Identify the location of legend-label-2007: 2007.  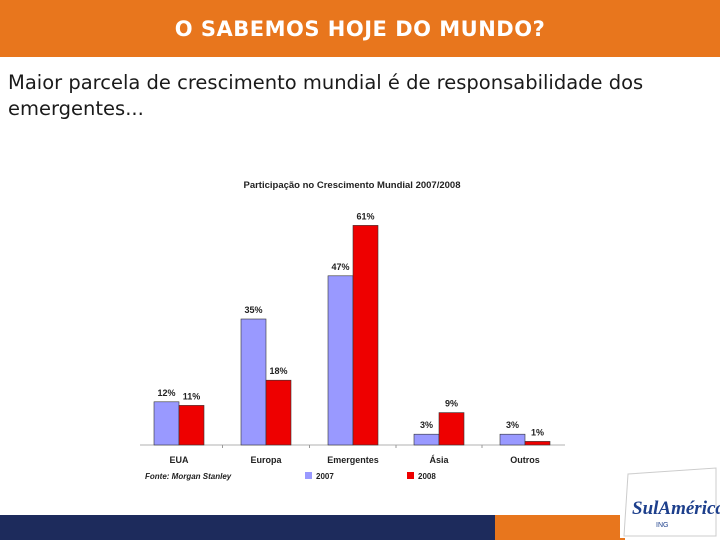
(325, 476).